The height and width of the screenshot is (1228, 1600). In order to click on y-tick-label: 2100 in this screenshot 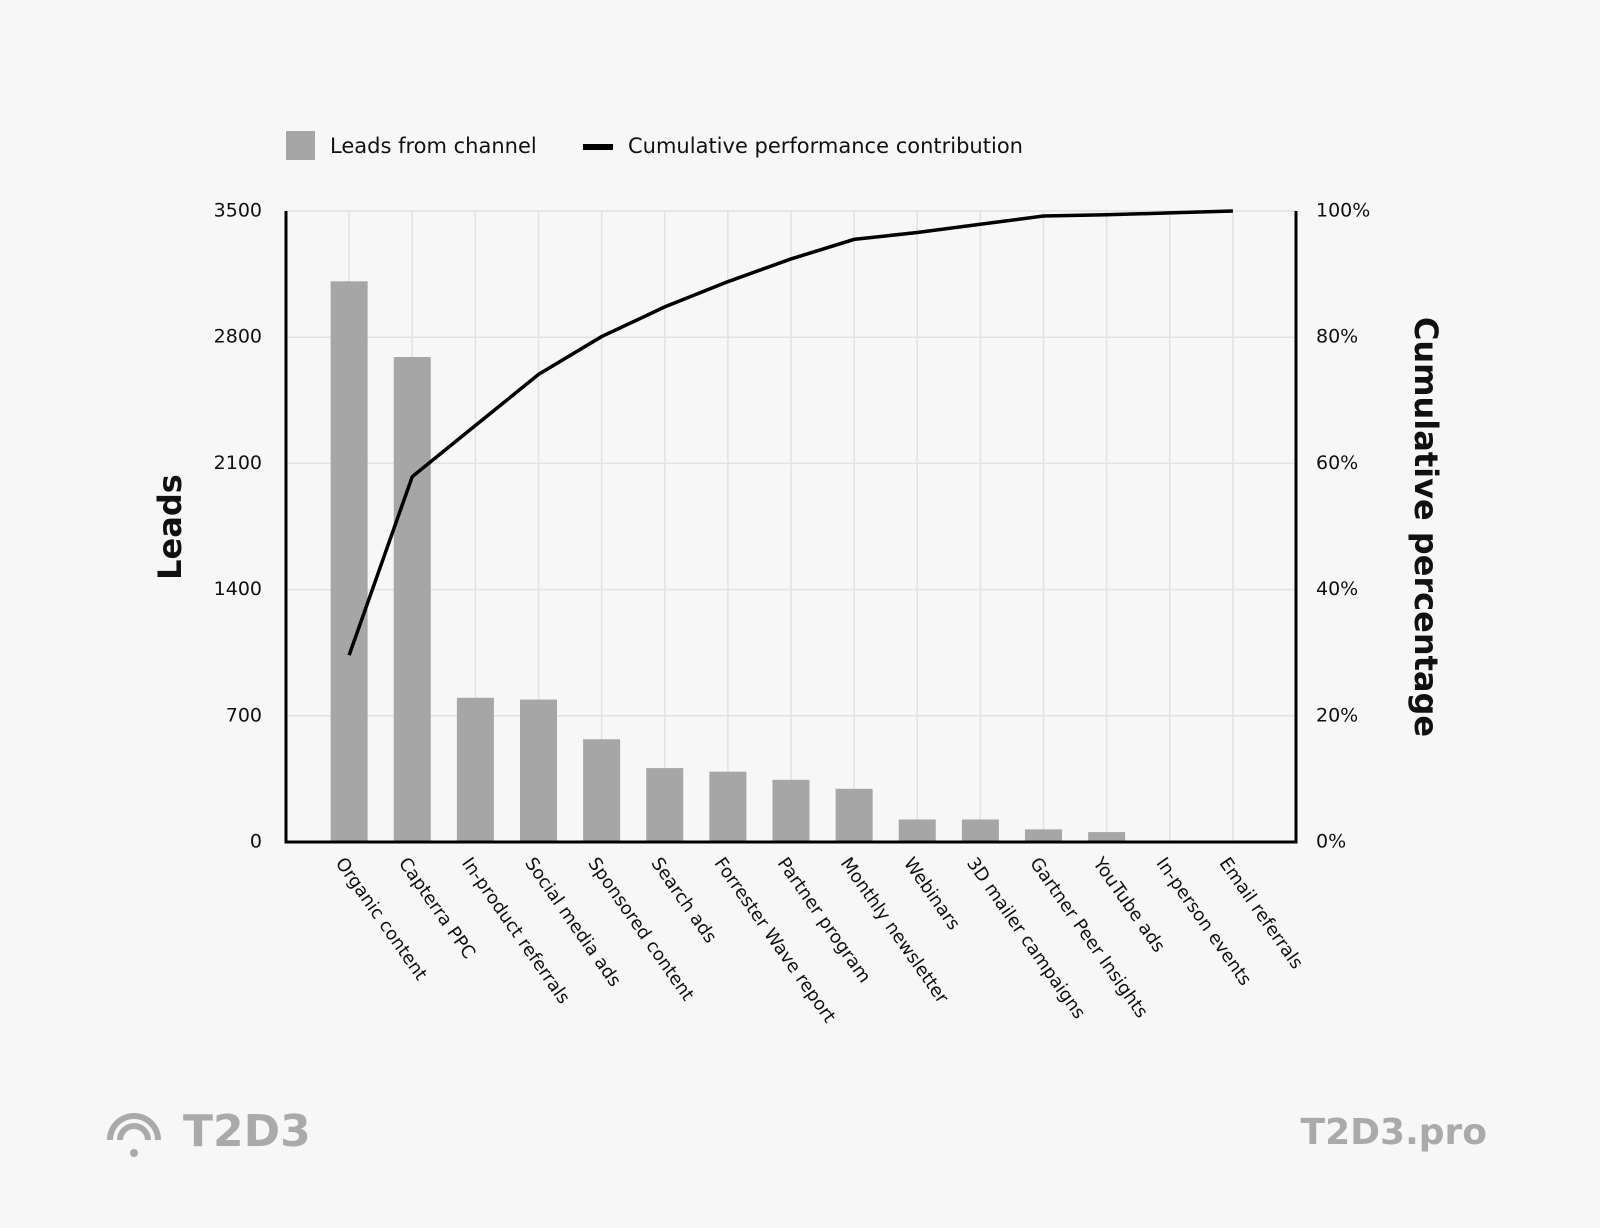, I will do `click(238, 463)`.